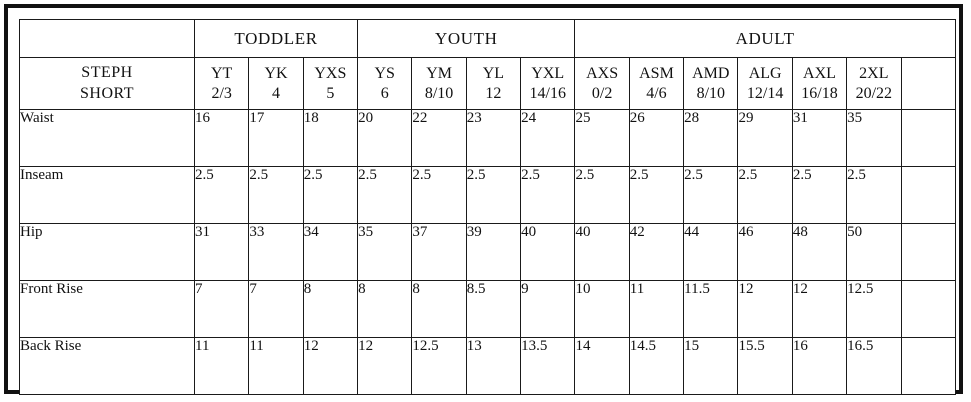  I want to click on data-cell: 12.5, so click(439, 366).